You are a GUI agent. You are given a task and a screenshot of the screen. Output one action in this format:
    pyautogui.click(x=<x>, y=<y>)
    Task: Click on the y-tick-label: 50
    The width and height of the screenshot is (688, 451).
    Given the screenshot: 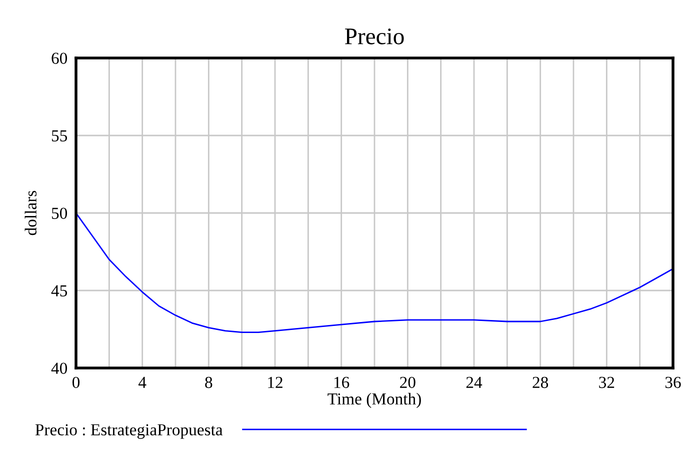 What is the action you would take?
    pyautogui.click(x=60, y=213)
    